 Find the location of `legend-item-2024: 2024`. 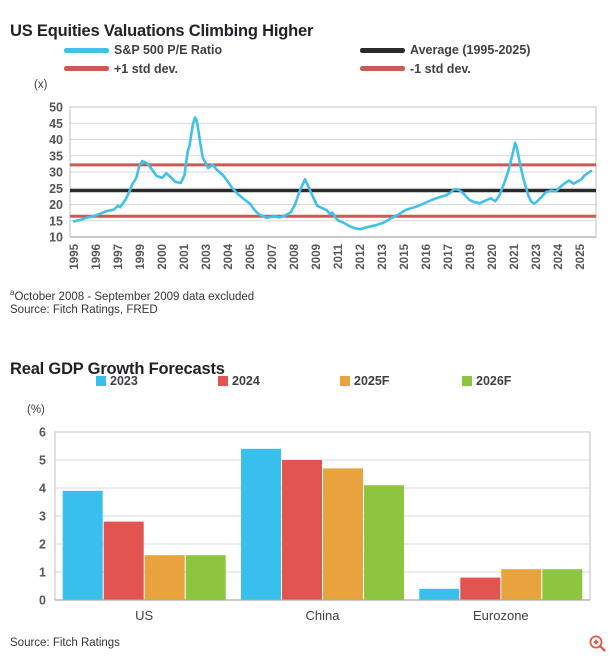

legend-item-2024: 2024 is located at coordinates (279, 381).